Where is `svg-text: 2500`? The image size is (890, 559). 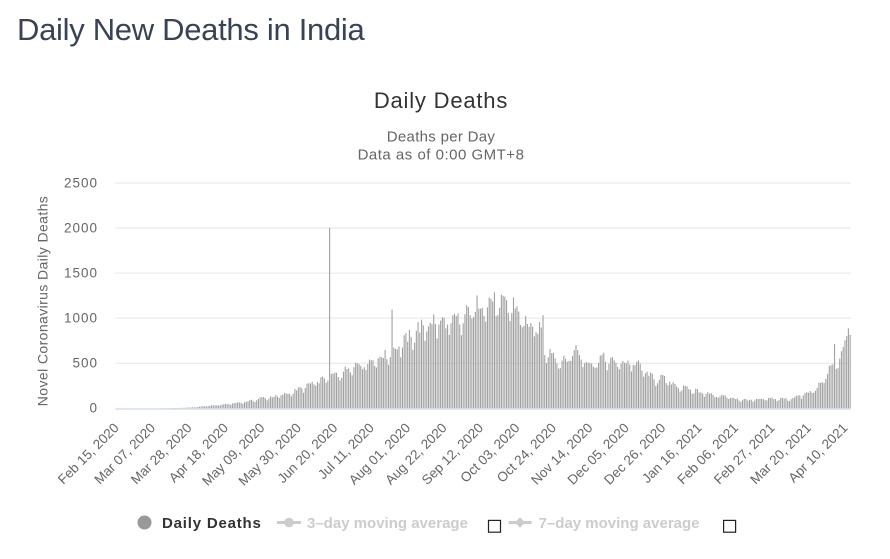 svg-text: 2500 is located at coordinates (81, 183).